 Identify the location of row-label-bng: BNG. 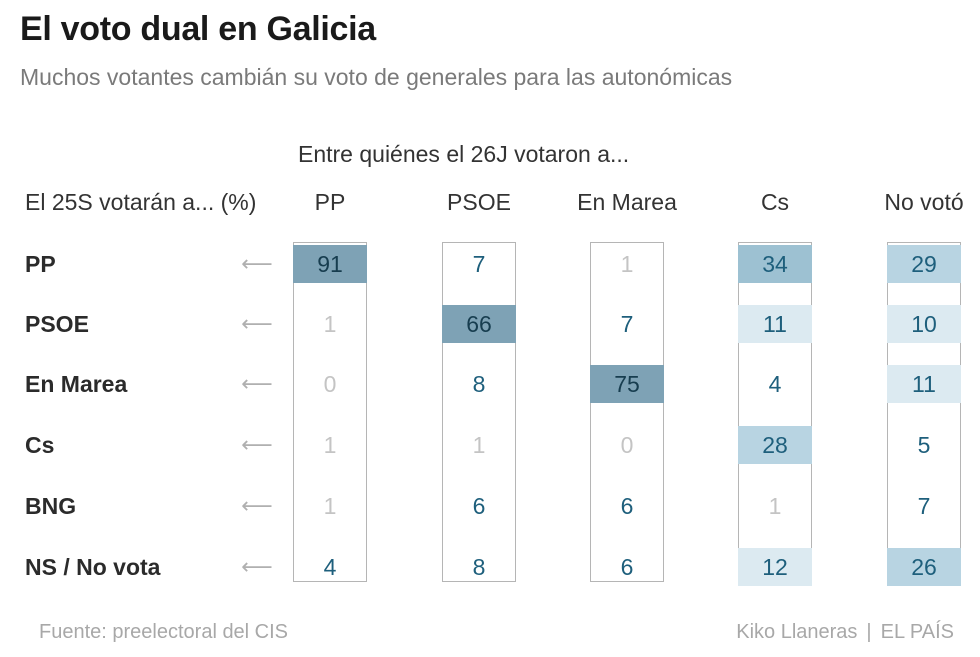
(51, 505).